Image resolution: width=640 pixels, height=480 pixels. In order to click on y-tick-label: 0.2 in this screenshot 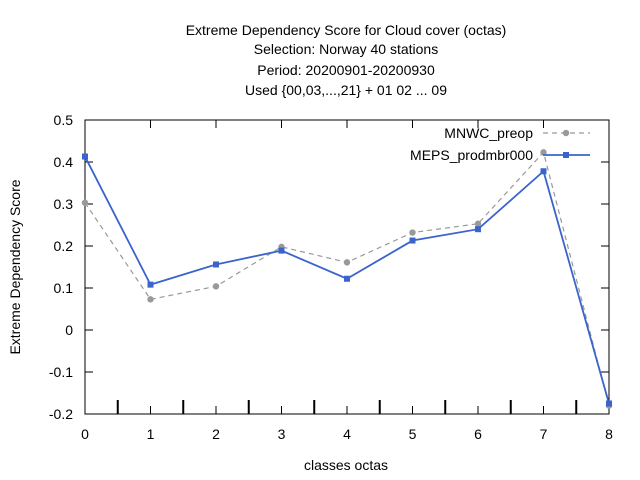, I will do `click(64, 246)`.